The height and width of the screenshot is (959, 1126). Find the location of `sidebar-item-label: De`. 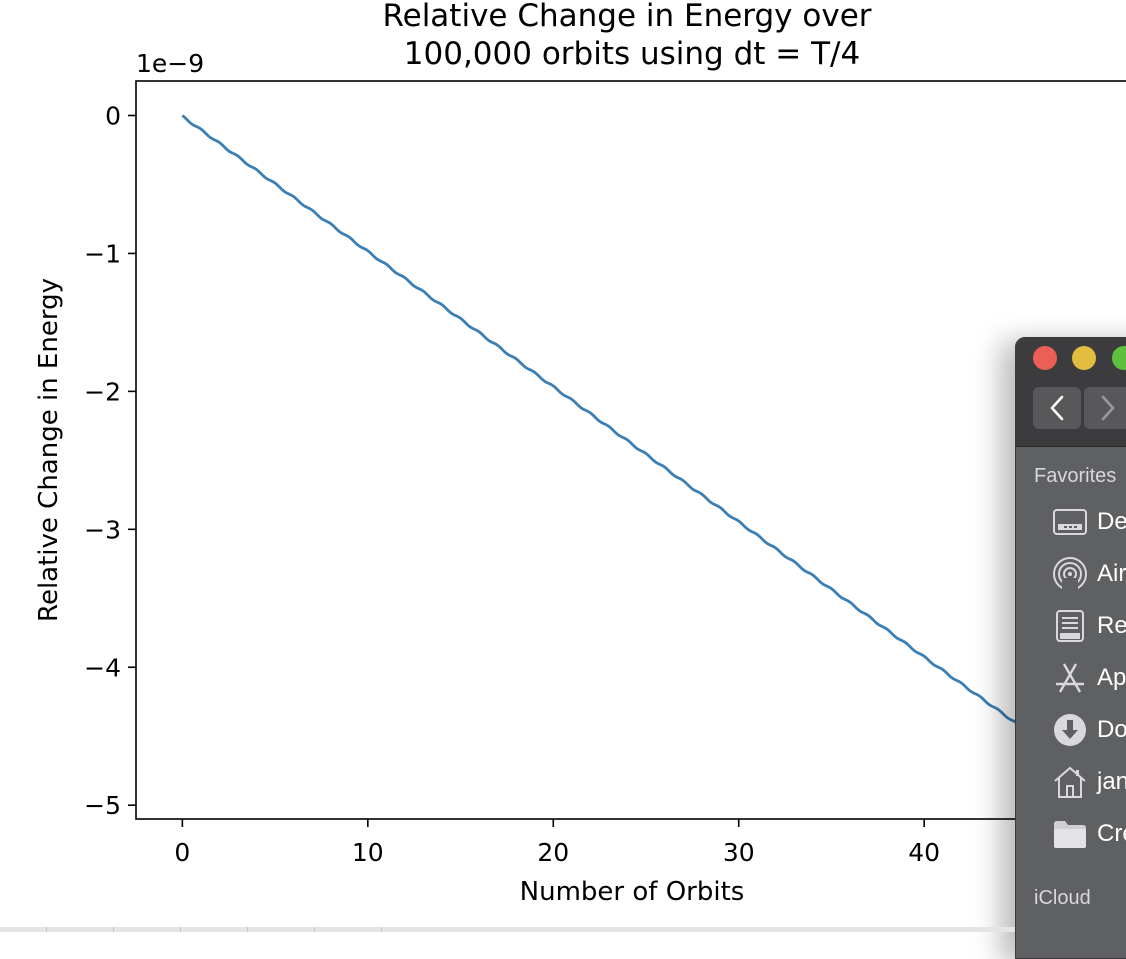

sidebar-item-label: De is located at coordinates (1111, 521).